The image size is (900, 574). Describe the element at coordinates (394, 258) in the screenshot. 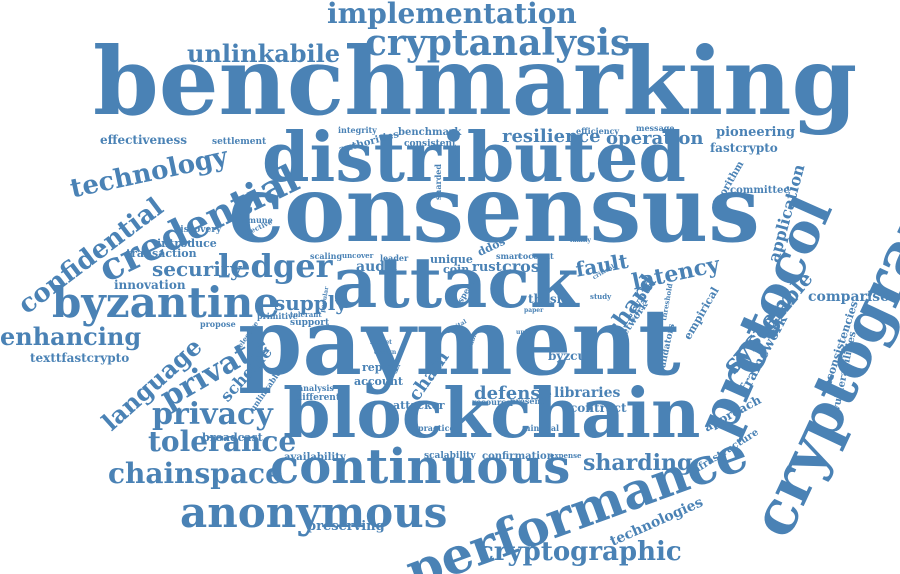

I see `word-leader: leader` at that location.